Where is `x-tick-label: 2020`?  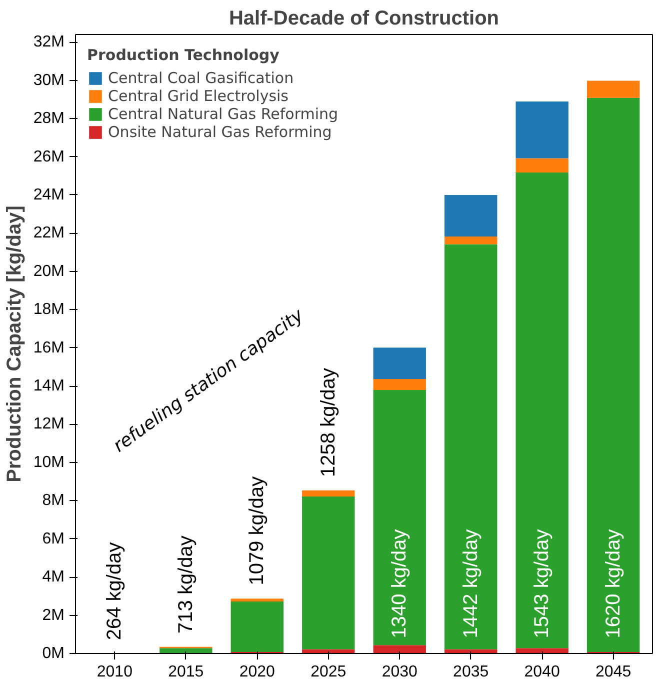 x-tick-label: 2020 is located at coordinates (257, 671).